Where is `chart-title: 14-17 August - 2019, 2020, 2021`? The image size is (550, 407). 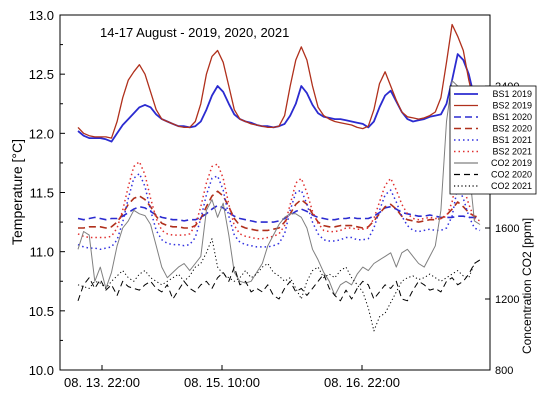 chart-title: 14-17 August - 2019, 2020, 2021 is located at coordinates (194, 32).